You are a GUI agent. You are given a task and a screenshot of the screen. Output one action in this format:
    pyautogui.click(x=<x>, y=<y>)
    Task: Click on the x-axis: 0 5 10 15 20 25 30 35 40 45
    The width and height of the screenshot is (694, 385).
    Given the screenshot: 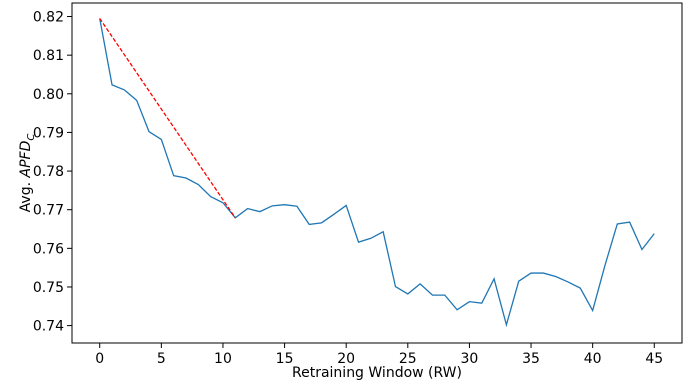 What is the action you would take?
    pyautogui.click(x=379, y=355)
    